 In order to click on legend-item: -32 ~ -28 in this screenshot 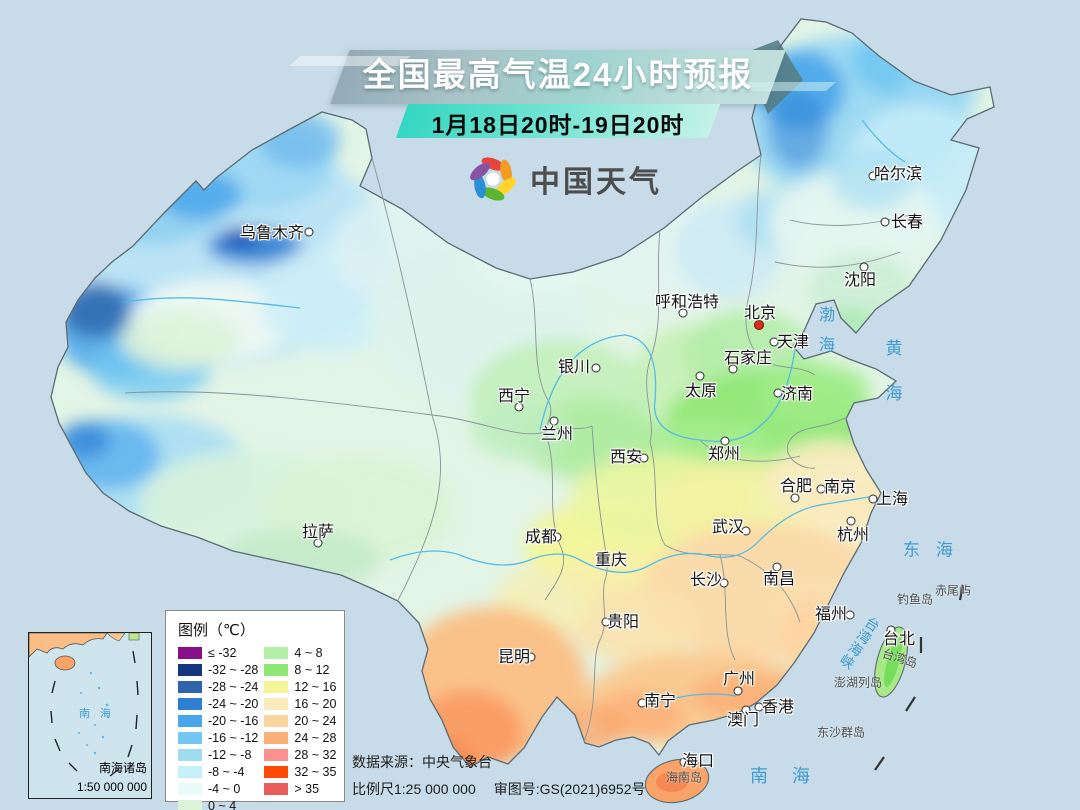, I will do `click(218, 670)`.